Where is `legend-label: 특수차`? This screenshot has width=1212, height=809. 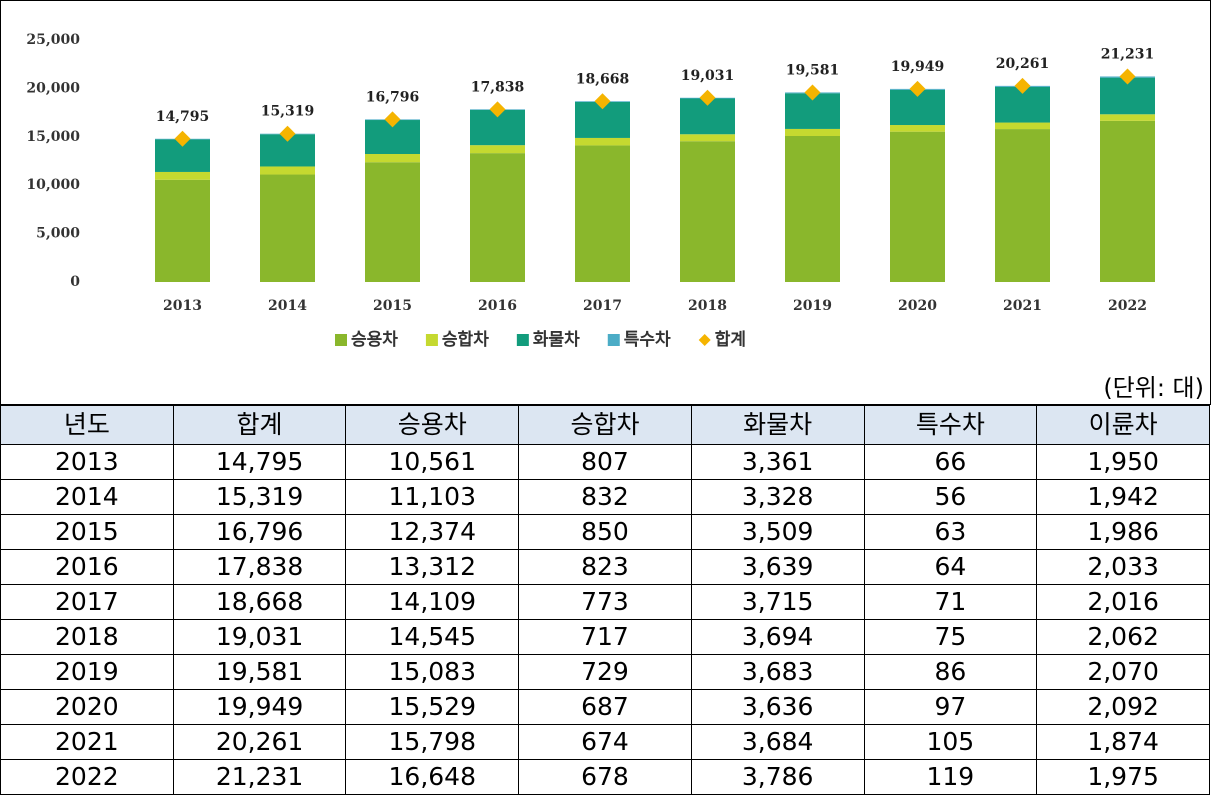 legend-label: 특수차 is located at coordinates (647, 340).